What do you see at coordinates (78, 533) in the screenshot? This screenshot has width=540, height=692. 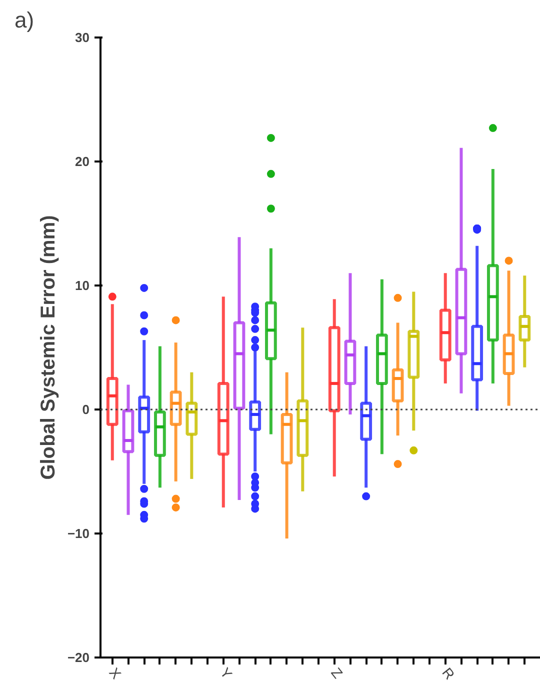 I see `y-tick-label: −10` at bounding box center [78, 533].